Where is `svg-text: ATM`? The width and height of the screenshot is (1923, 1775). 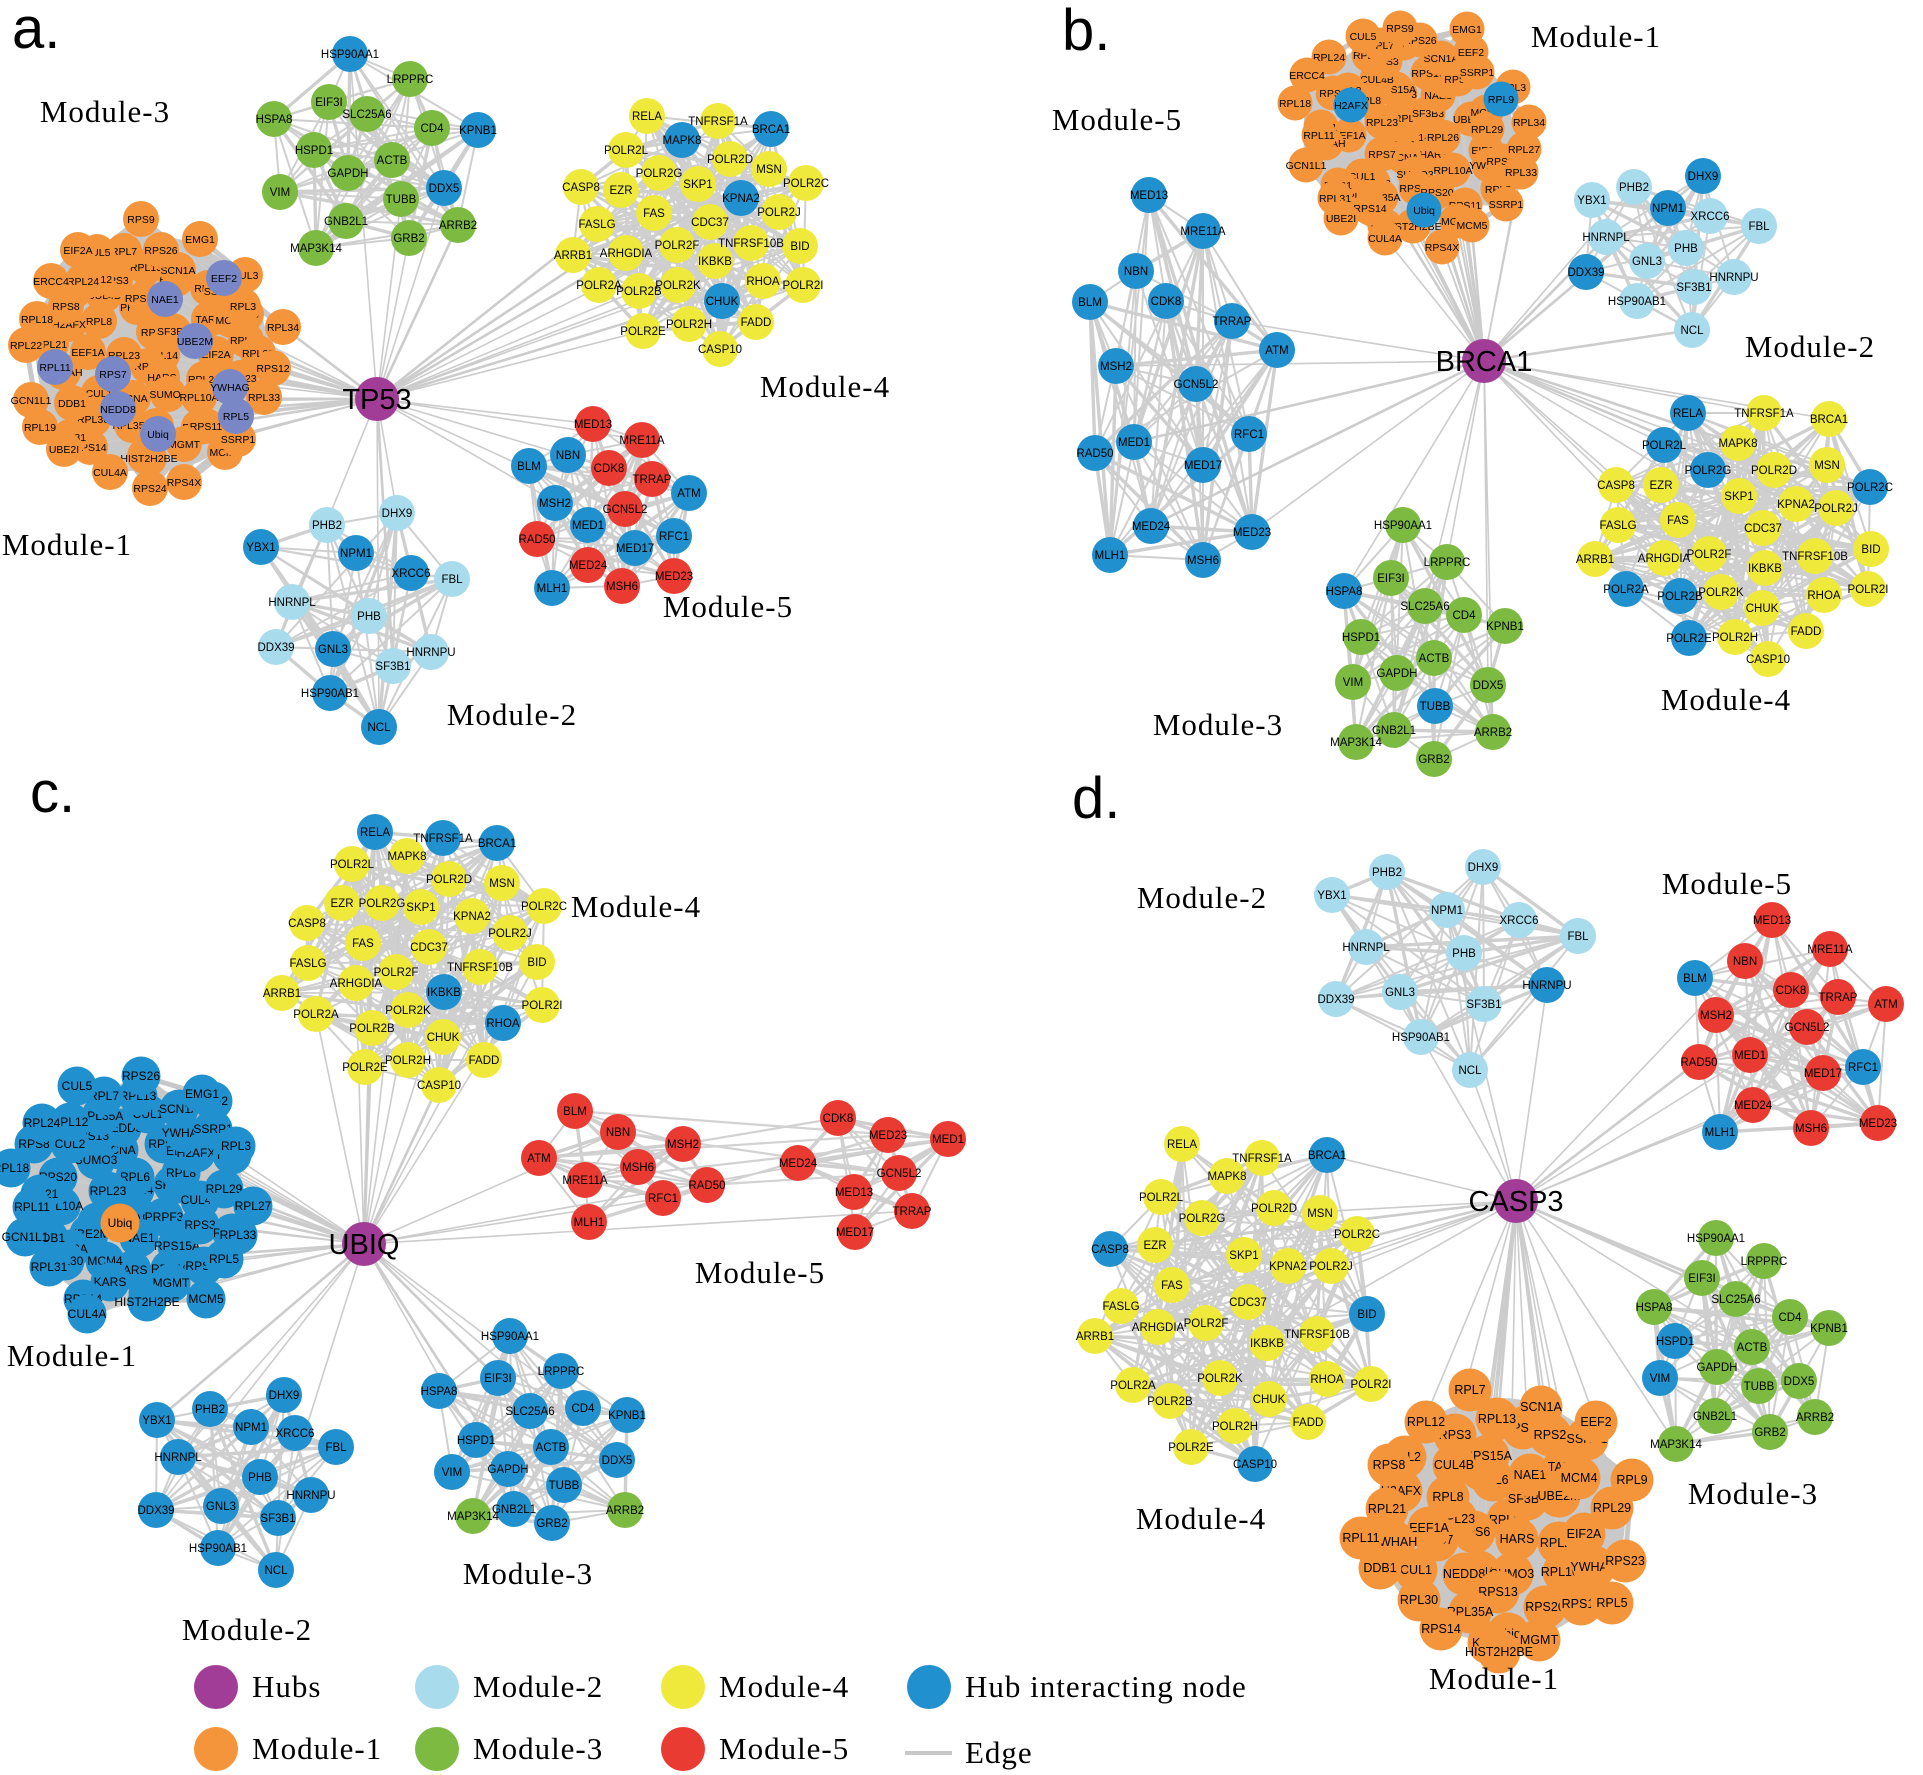
svg-text: ATM is located at coordinates (538, 1159).